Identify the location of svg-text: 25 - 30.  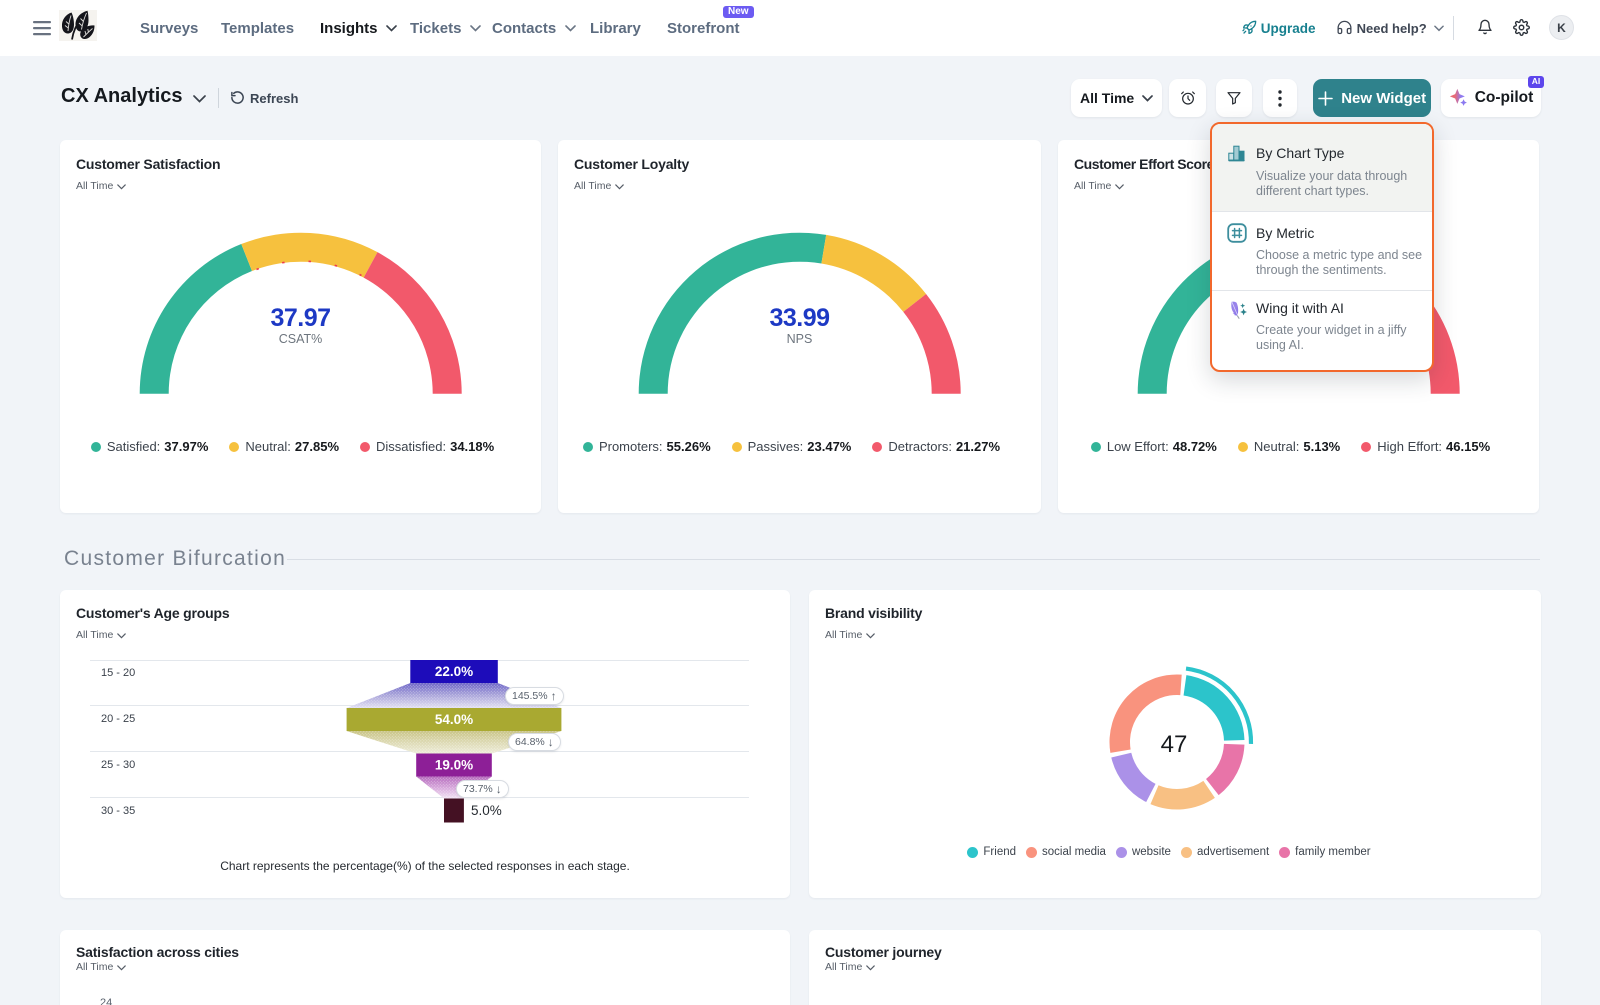
(118, 765).